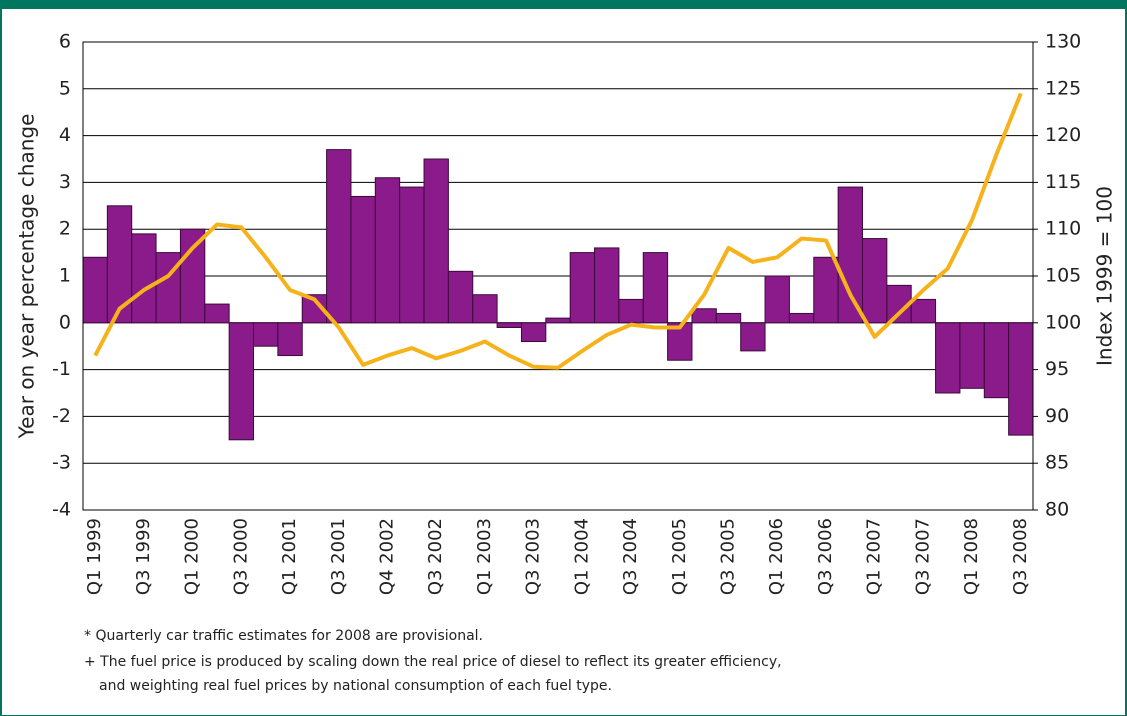 The height and width of the screenshot is (716, 1127). I want to click on x-tick-label: Q1 2001, so click(289, 556).